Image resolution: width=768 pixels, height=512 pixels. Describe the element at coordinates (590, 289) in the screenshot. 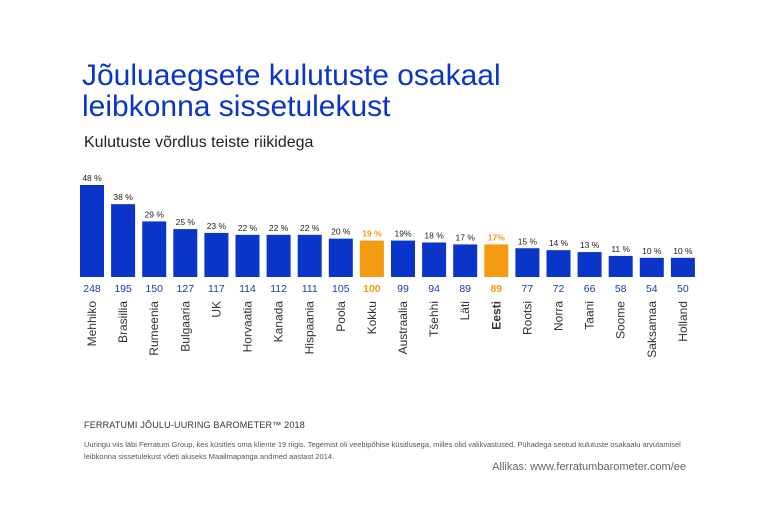

I see `index-value-label: 66` at that location.